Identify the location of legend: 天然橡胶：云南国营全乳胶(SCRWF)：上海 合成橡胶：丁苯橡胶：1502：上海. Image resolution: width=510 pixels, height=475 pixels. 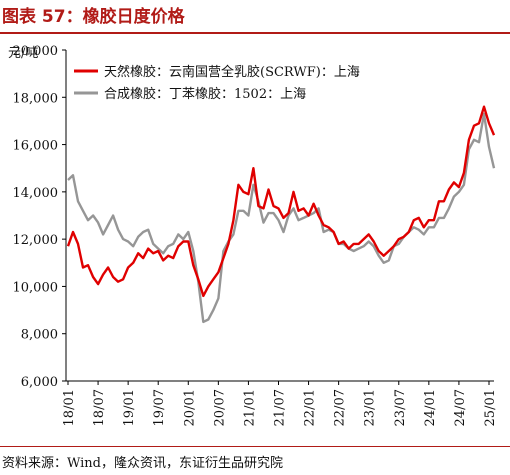
(217, 83).